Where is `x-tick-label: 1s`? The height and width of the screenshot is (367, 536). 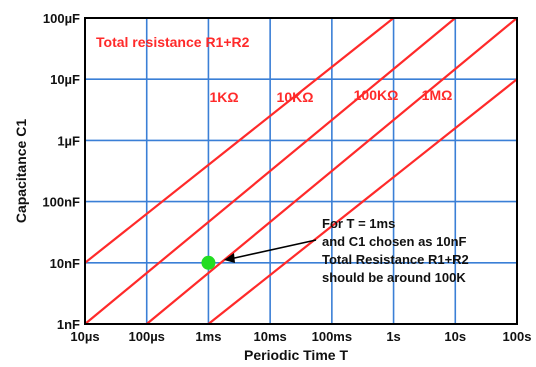
x-tick-label: 1s is located at coordinates (393, 336).